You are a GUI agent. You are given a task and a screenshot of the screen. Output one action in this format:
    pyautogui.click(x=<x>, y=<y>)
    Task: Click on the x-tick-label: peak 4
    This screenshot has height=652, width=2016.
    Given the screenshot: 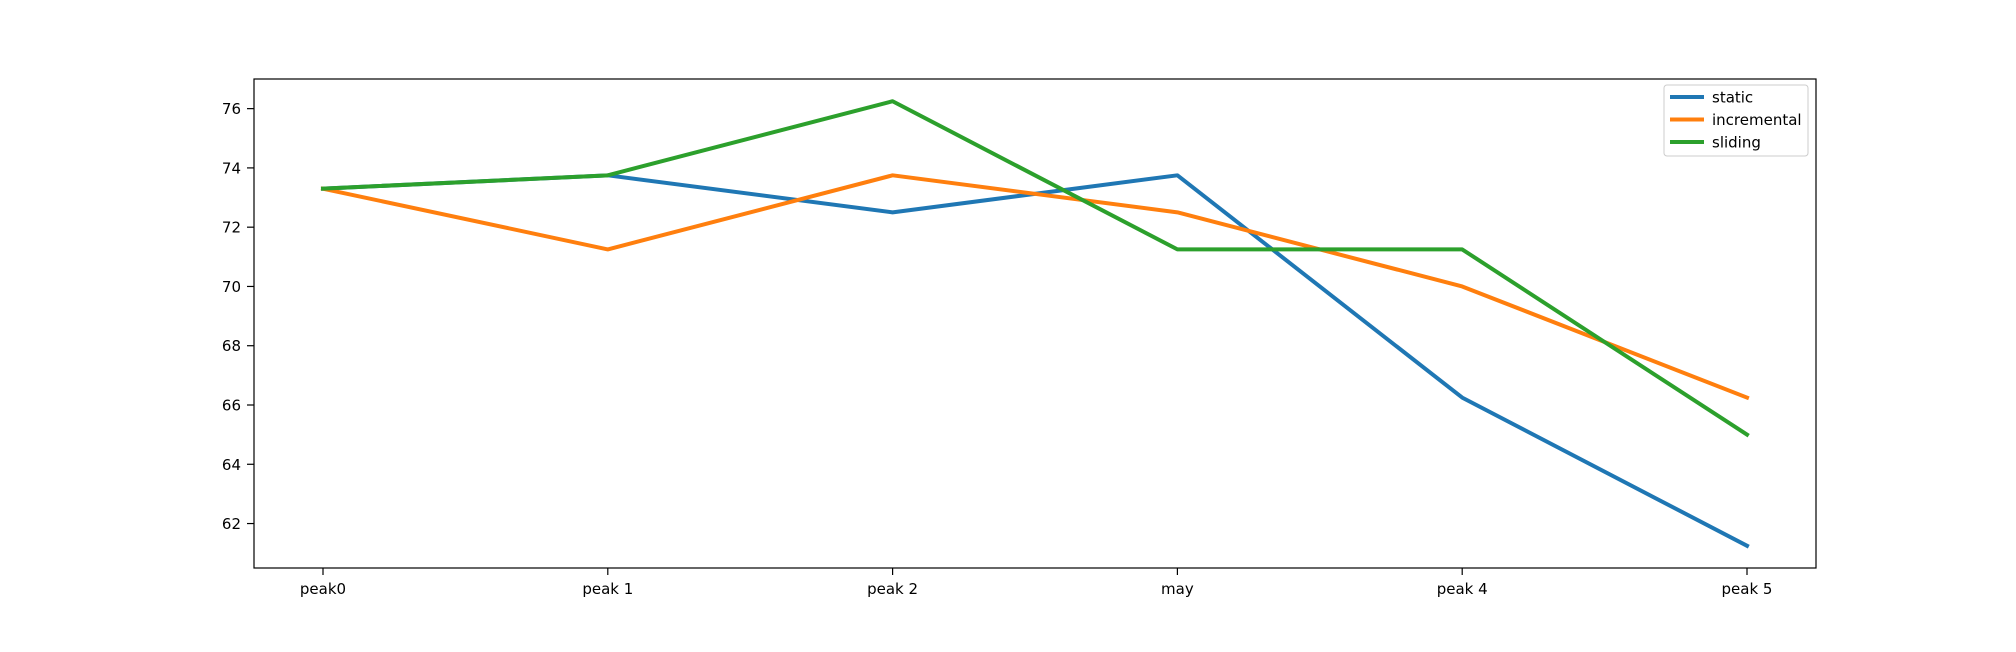 What is the action you would take?
    pyautogui.click(x=1462, y=589)
    